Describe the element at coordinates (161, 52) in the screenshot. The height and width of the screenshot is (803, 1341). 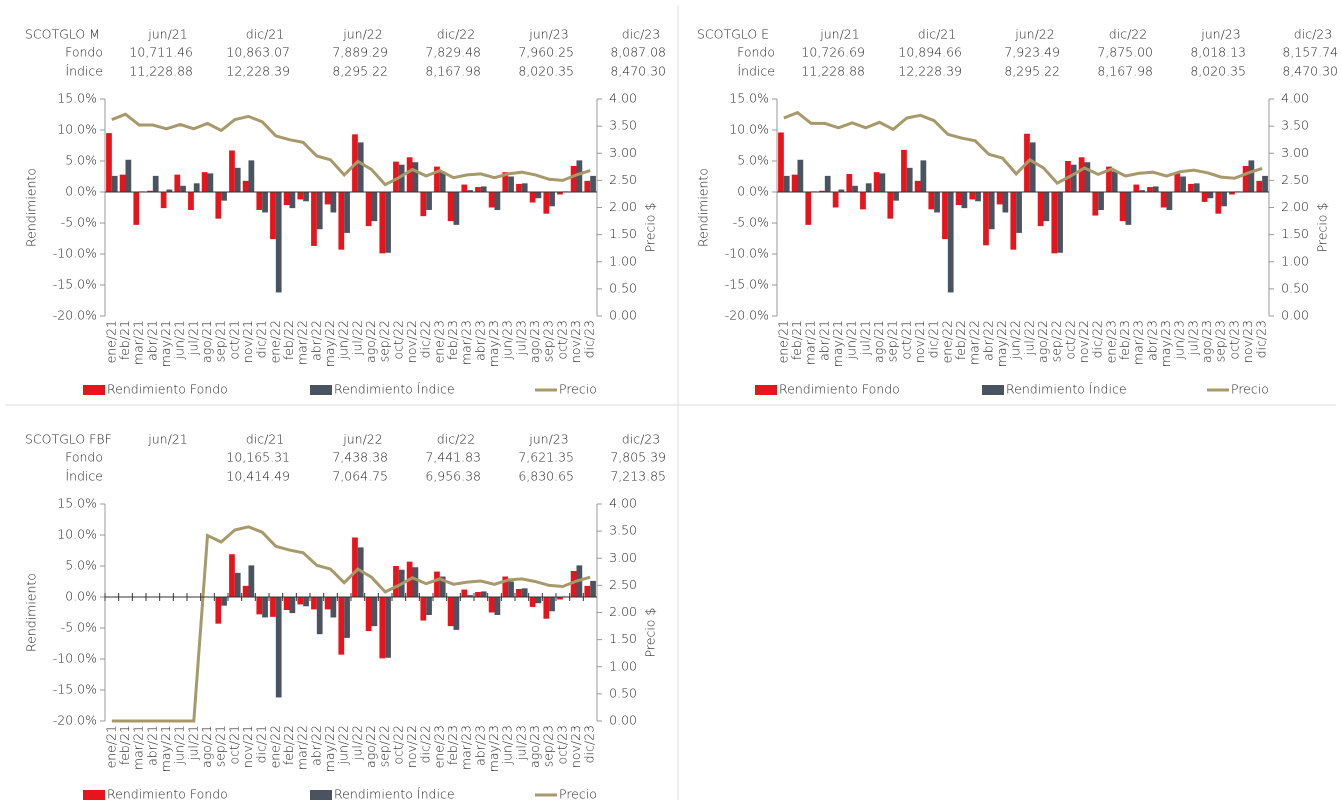
I see `table-cell: 10,711.46` at that location.